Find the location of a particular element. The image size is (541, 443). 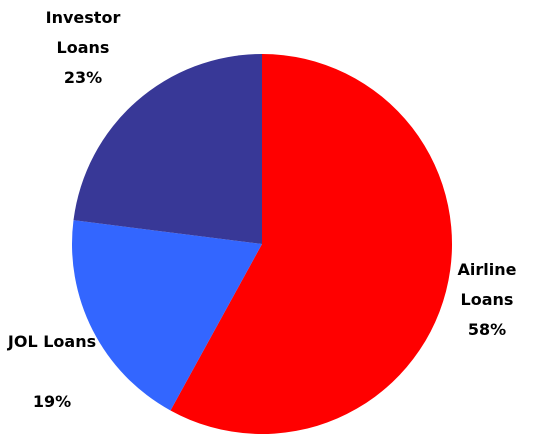

slice-label: JOL Loans is located at coordinates (52, 341).